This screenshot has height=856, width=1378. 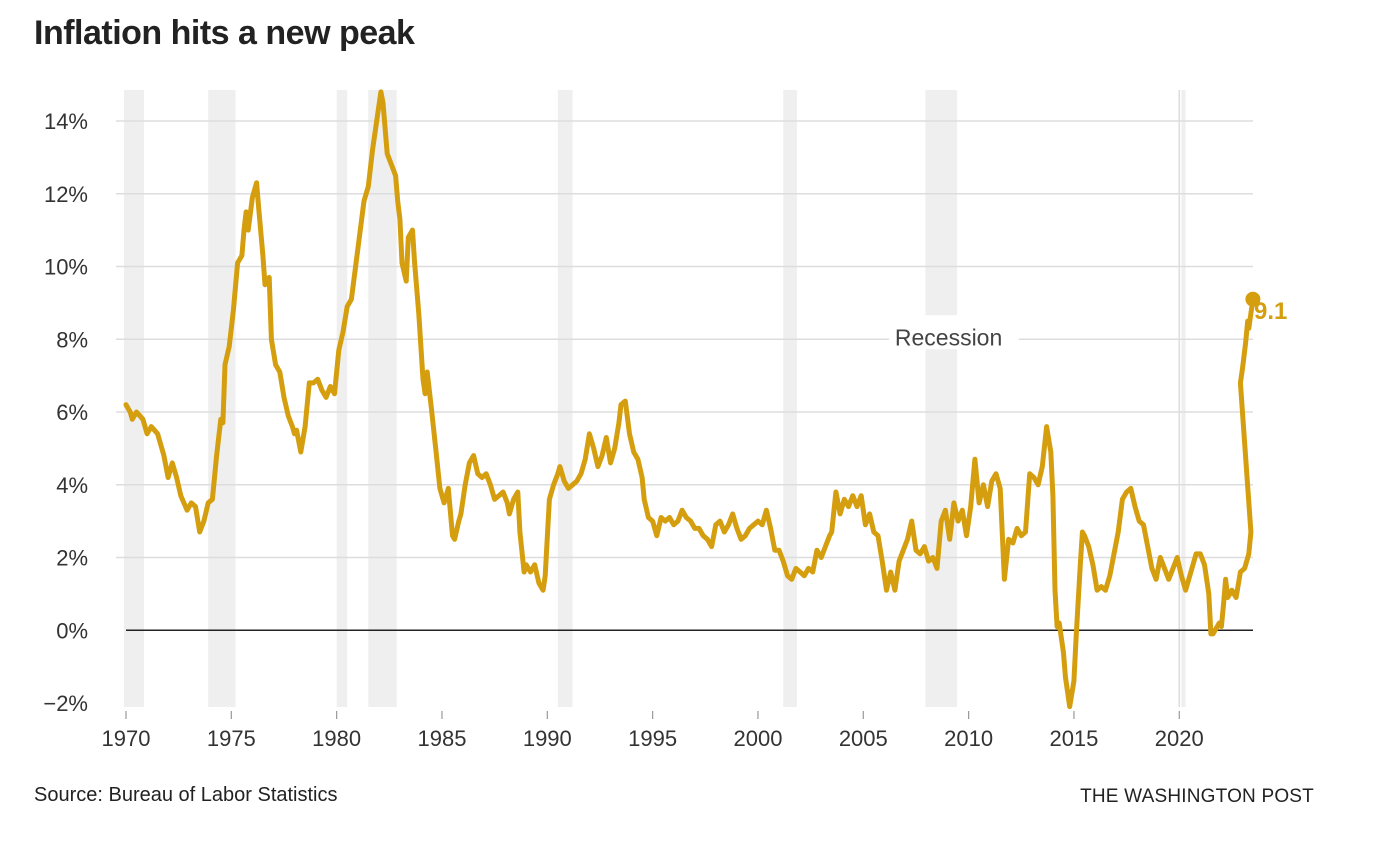 I want to click on x-tick-label: 2000, so click(x=757, y=738).